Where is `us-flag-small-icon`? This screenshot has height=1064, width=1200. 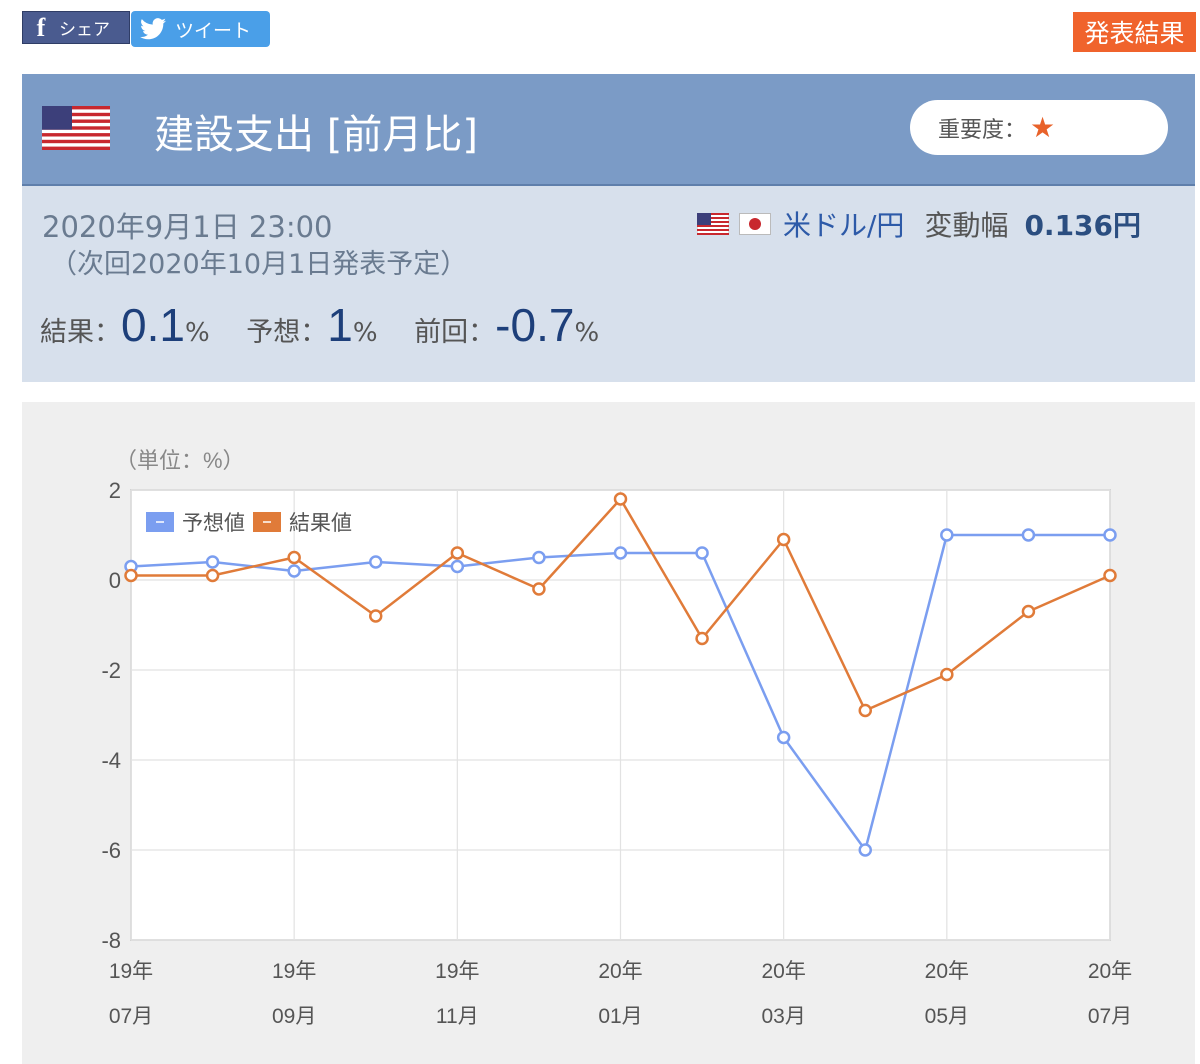 us-flag-small-icon is located at coordinates (713, 224).